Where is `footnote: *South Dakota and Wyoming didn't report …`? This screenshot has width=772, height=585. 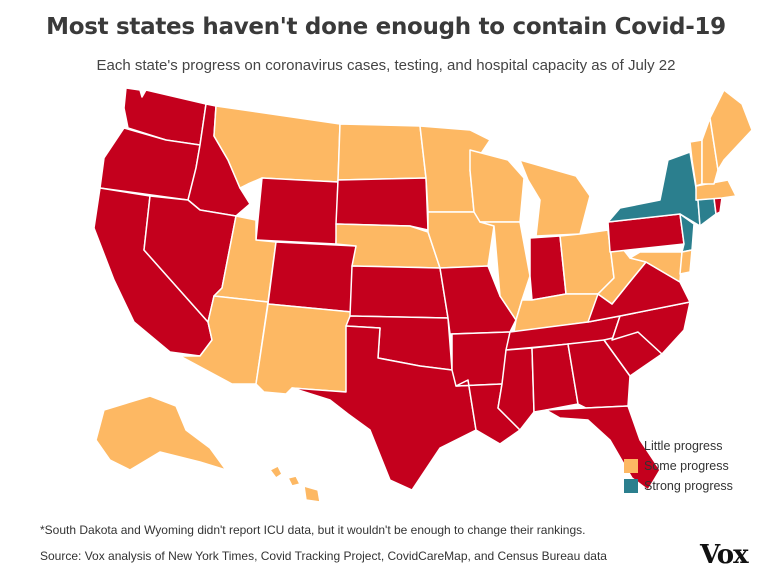 footnote: *South Dakota and Wyoming didn't report … is located at coordinates (313, 530).